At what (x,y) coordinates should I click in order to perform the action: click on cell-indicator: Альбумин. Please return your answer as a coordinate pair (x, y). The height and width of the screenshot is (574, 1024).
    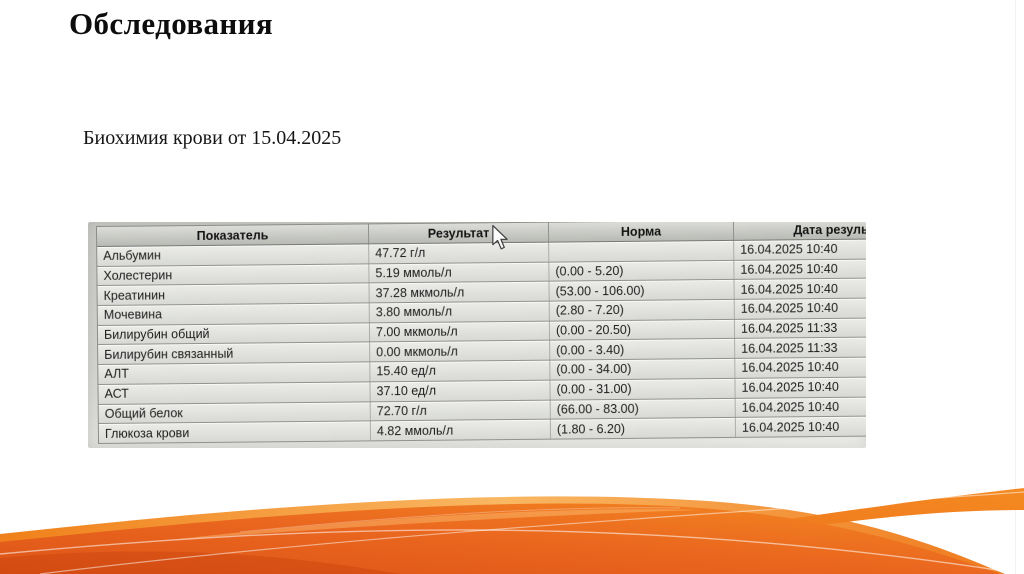
    Looking at the image, I should click on (233, 255).